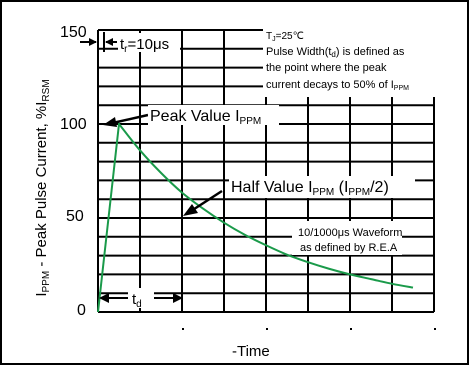 The width and height of the screenshot is (469, 365). I want to click on tr-label-sub: r, so click(126, 49).